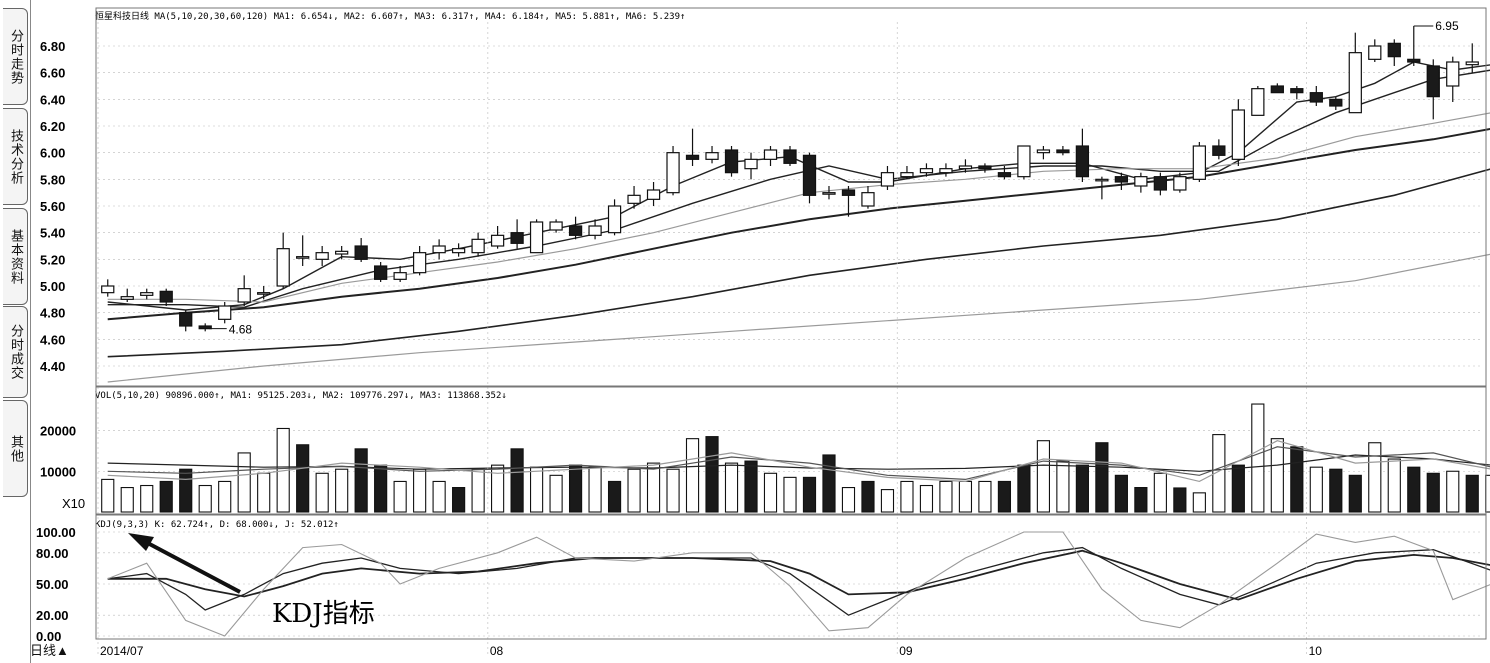 This screenshot has height=663, width=1490. What do you see at coordinates (122, 651) in the screenshot?
I see `date-tick-label: 2014/07` at bounding box center [122, 651].